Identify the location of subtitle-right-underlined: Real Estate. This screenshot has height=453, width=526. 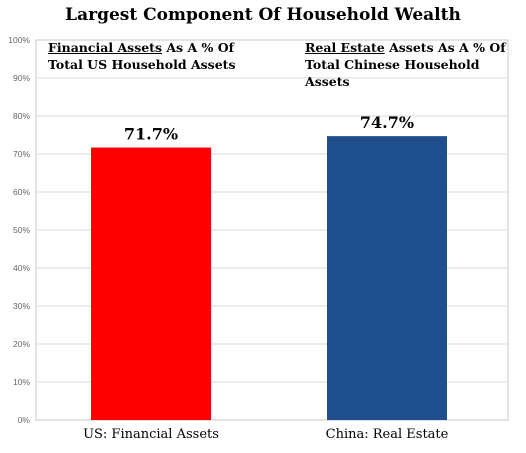
(345, 47).